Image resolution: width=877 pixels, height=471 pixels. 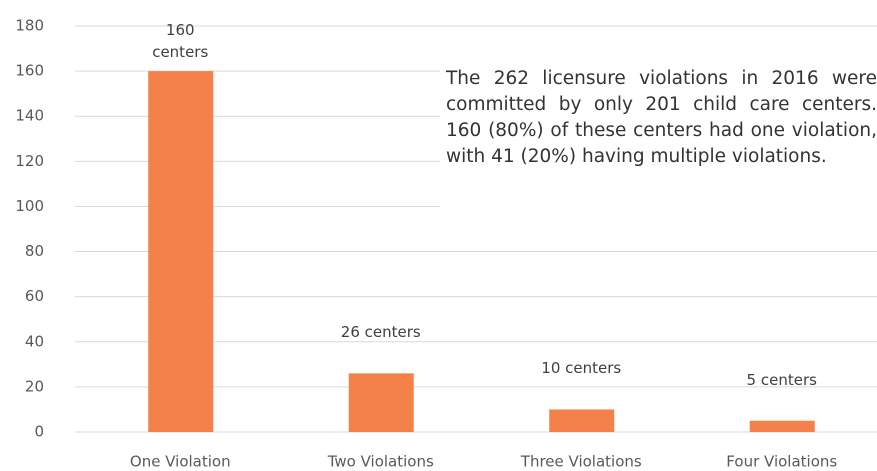 I want to click on y-tick-label: 100, so click(x=29, y=206).